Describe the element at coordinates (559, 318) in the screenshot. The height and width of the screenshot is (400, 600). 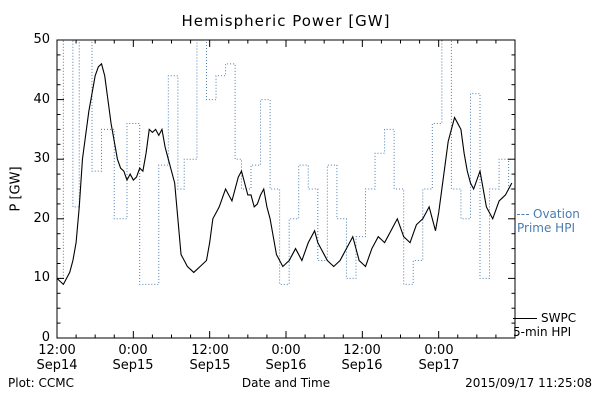
I see `legend-swpc-label-1: SWPC` at that location.